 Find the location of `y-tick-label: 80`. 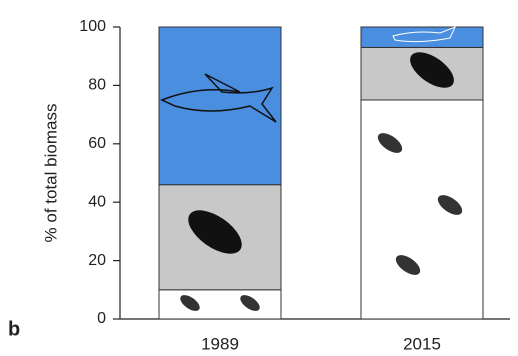

y-tick-label: 80 is located at coordinates (97, 85).